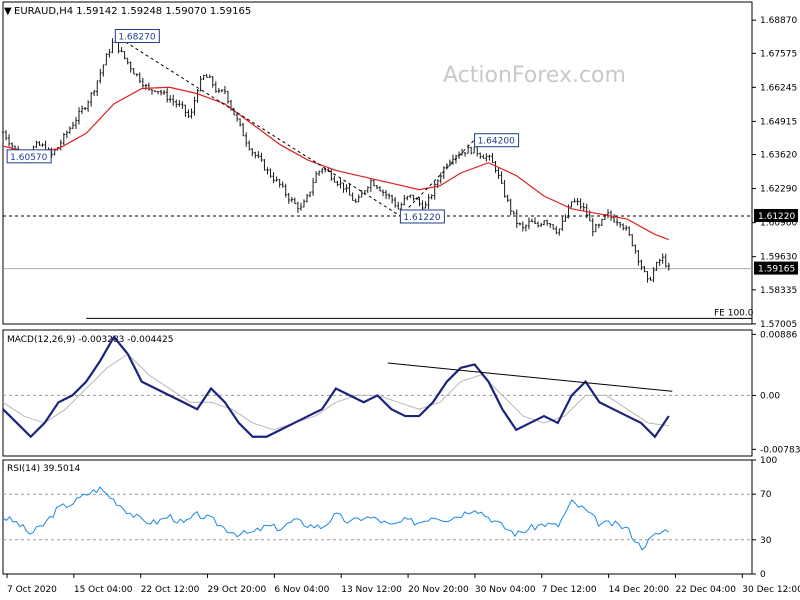 The height and width of the screenshot is (600, 800). What do you see at coordinates (778, 335) in the screenshot?
I see `macd-y-tick-label: 0.00886` at bounding box center [778, 335].